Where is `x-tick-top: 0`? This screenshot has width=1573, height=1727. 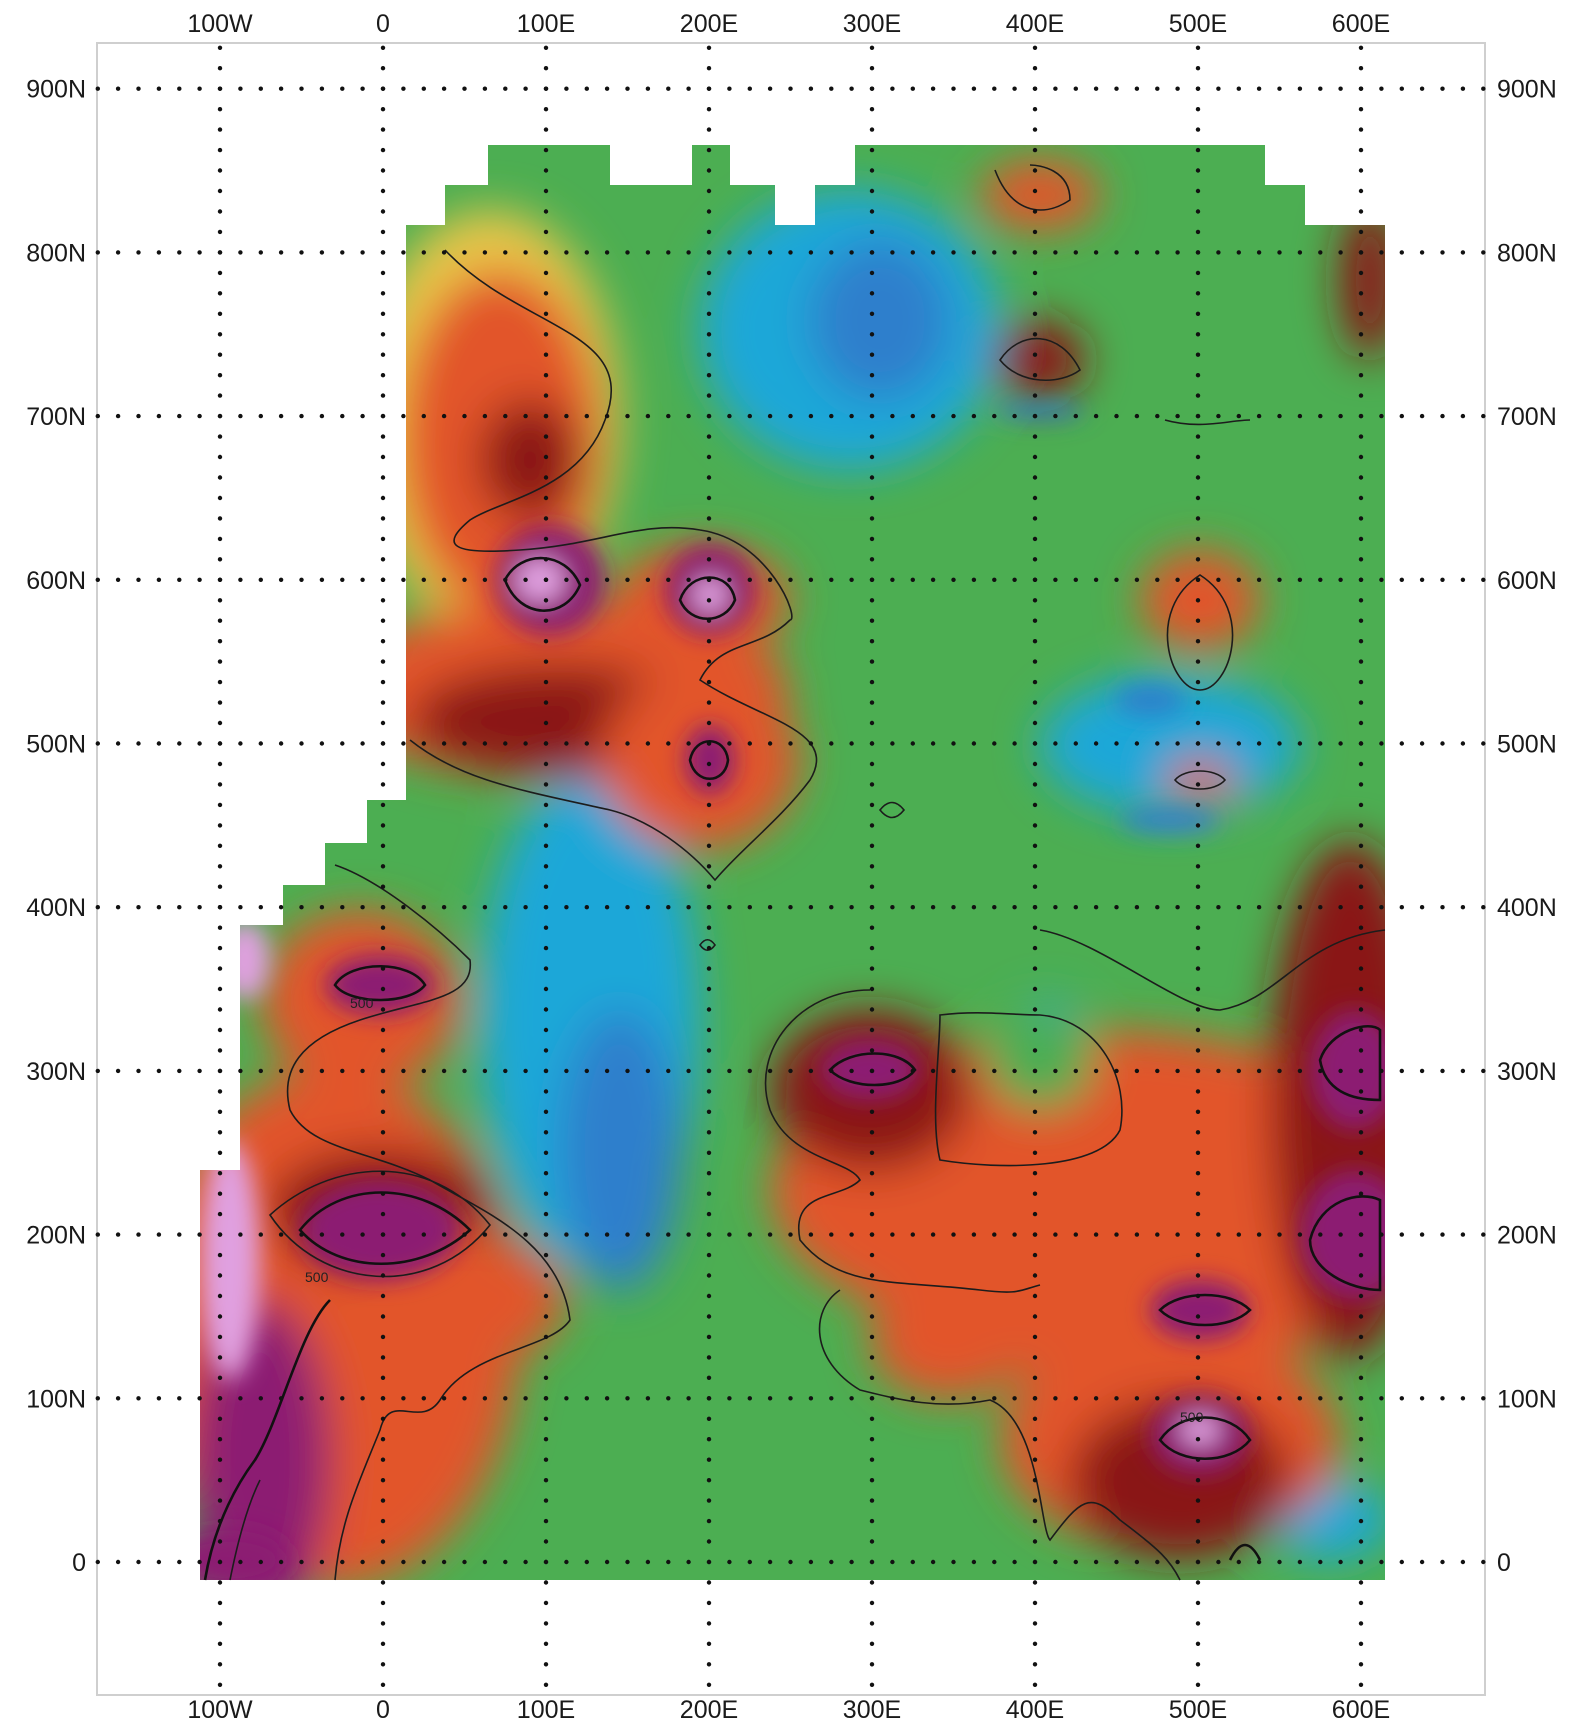 x-tick-top: 0 is located at coordinates (383, 24).